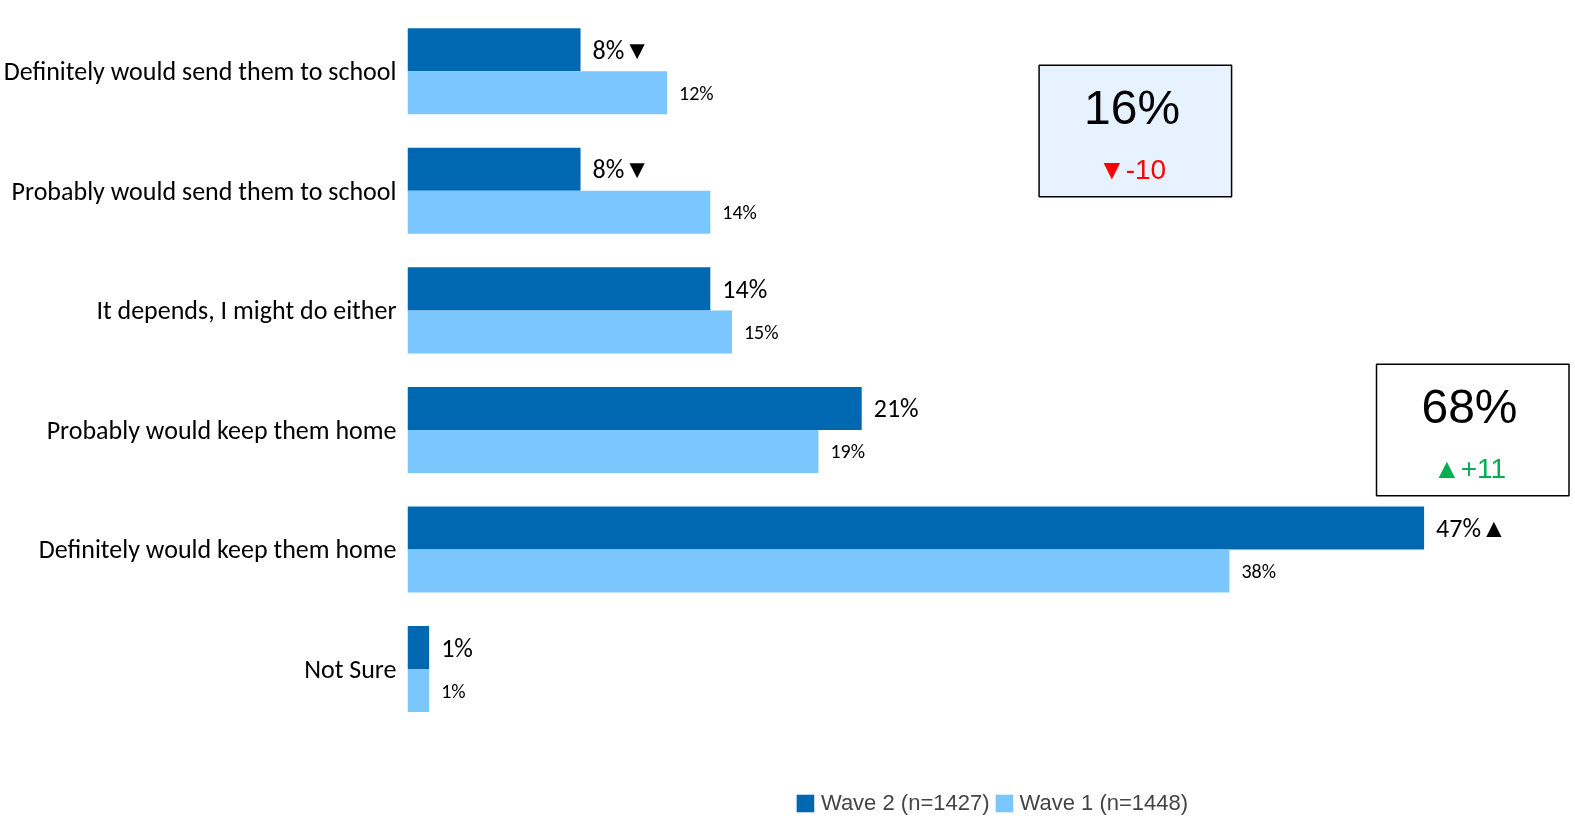 This screenshot has height=828, width=1575. Describe the element at coordinates (896, 408) in the screenshot. I see `data-label: 21%` at that location.